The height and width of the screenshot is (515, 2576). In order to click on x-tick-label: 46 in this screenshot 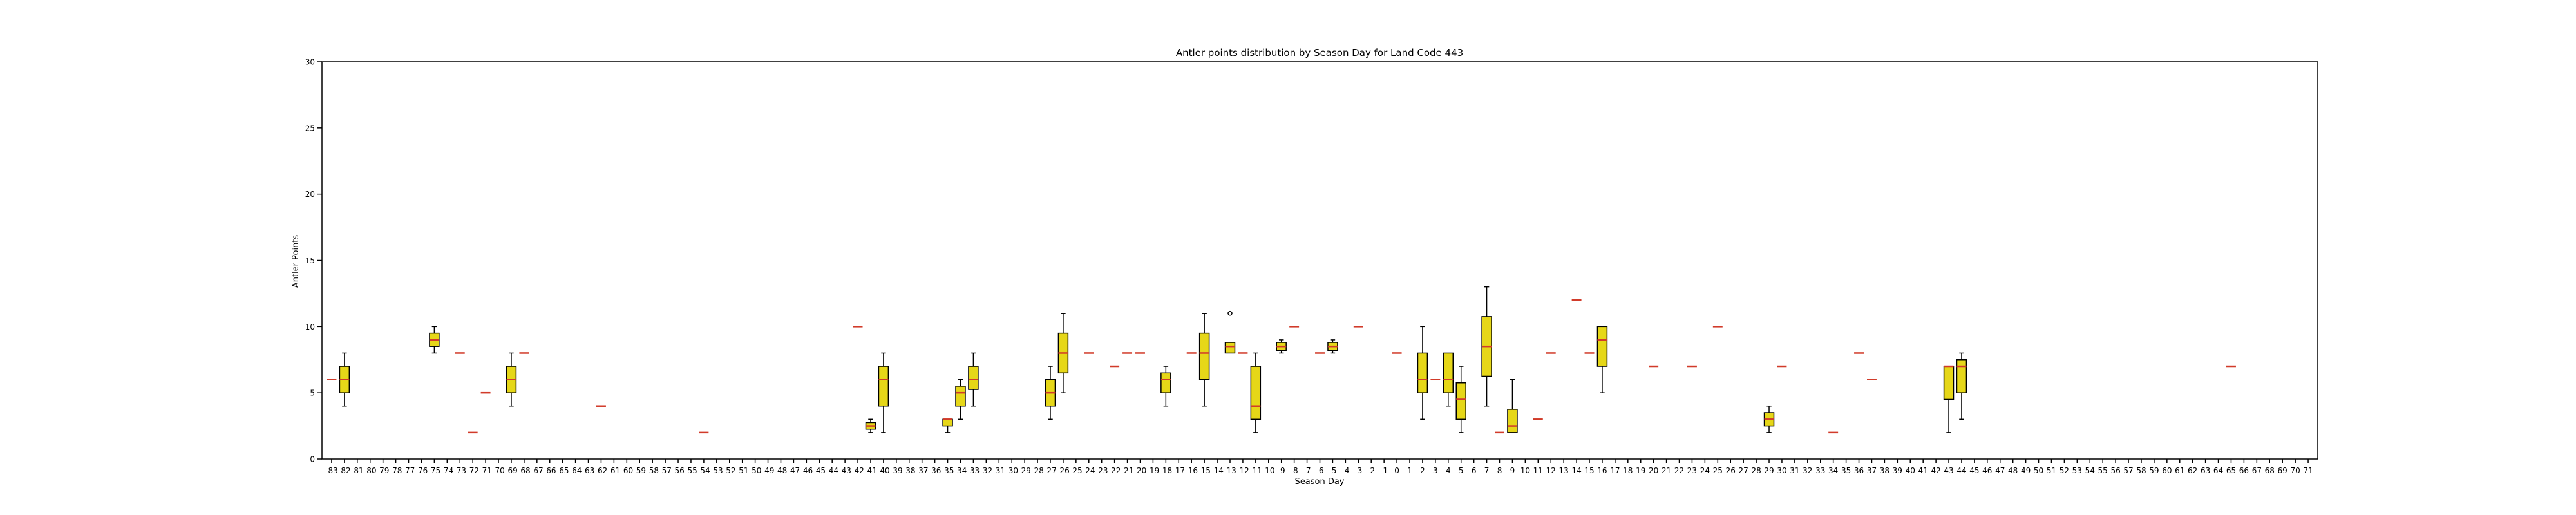, I will do `click(1987, 470)`.